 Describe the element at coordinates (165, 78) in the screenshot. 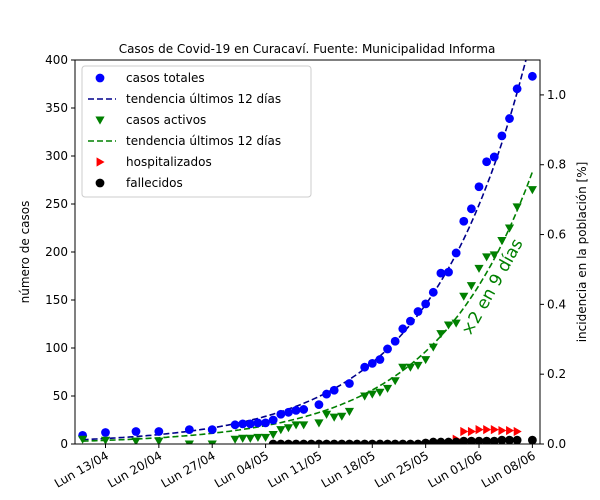

I see `legend-label: casos totales` at that location.